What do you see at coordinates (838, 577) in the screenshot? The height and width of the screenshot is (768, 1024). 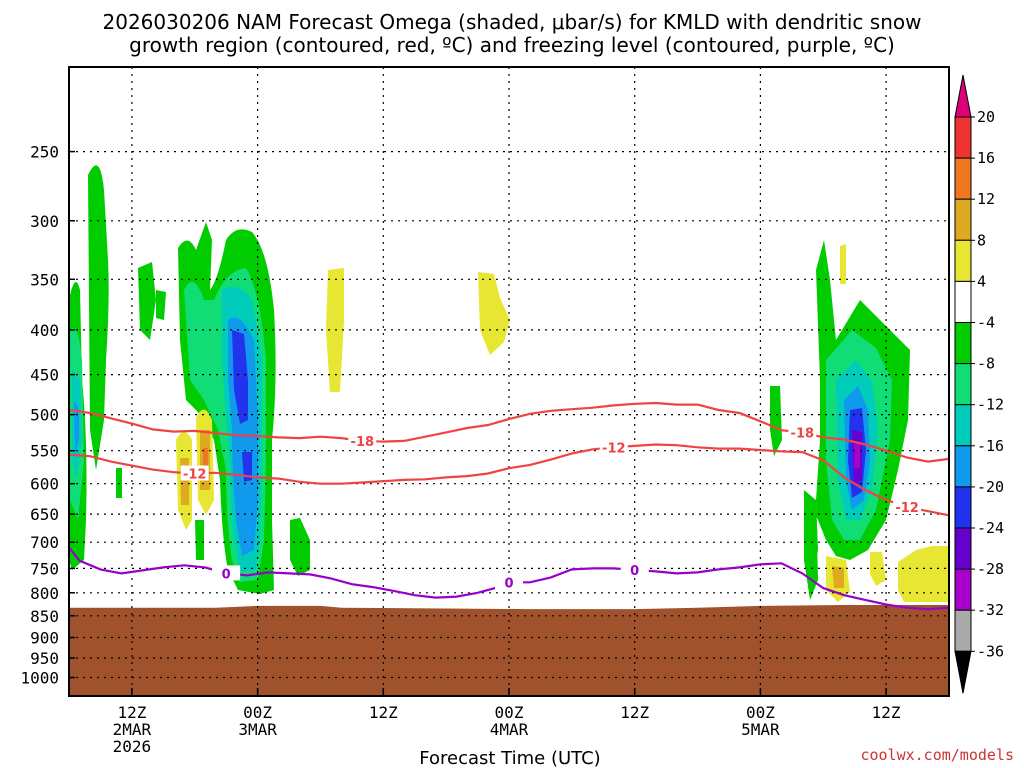 I see `omega-area-orange-d` at bounding box center [838, 577].